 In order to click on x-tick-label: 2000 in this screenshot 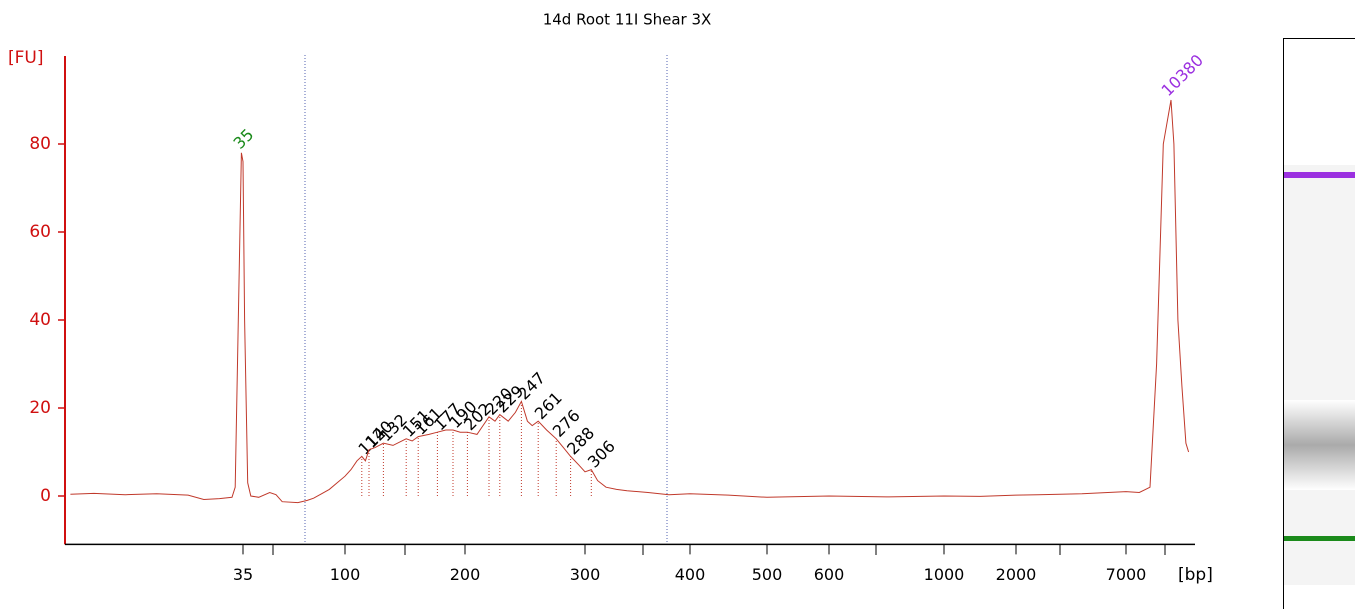, I will do `click(1016, 574)`.